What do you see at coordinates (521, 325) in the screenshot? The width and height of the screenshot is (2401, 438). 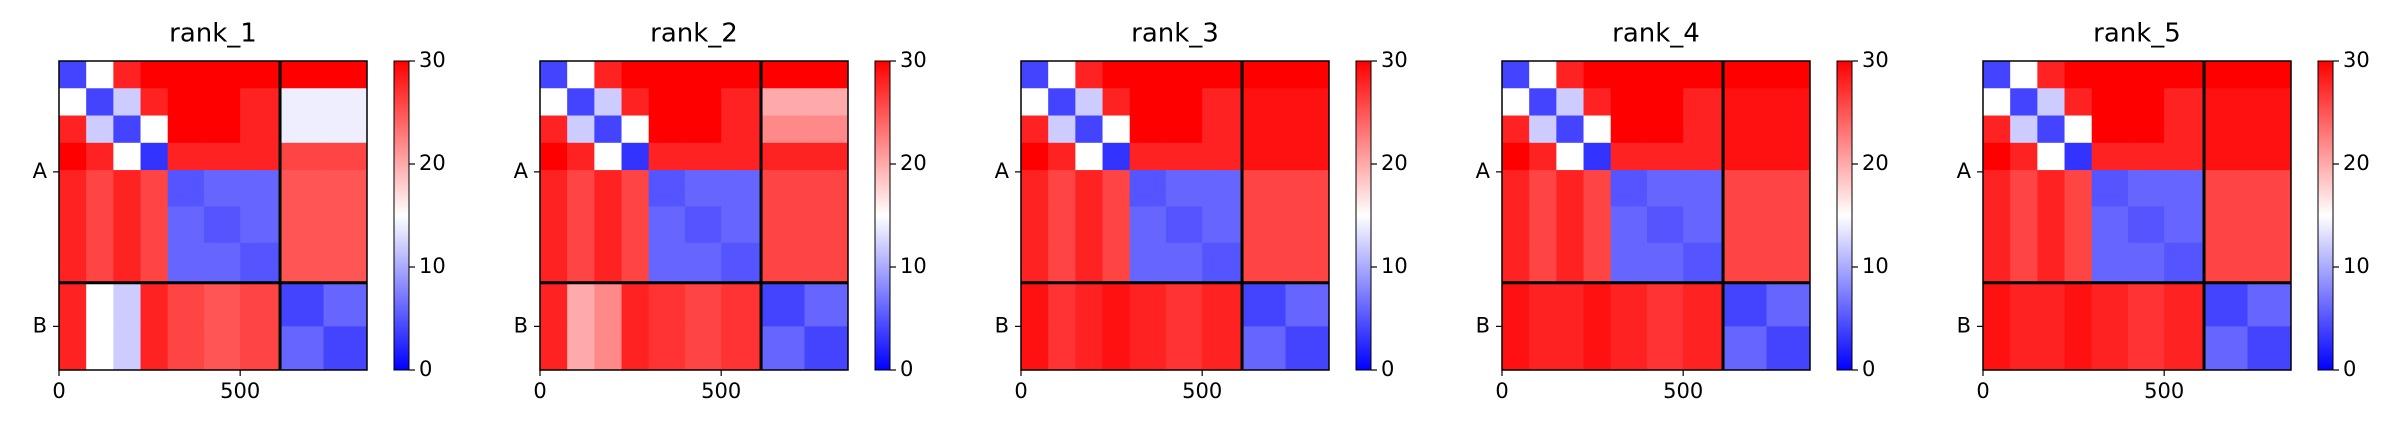 I see `y-tick-label: B` at bounding box center [521, 325].